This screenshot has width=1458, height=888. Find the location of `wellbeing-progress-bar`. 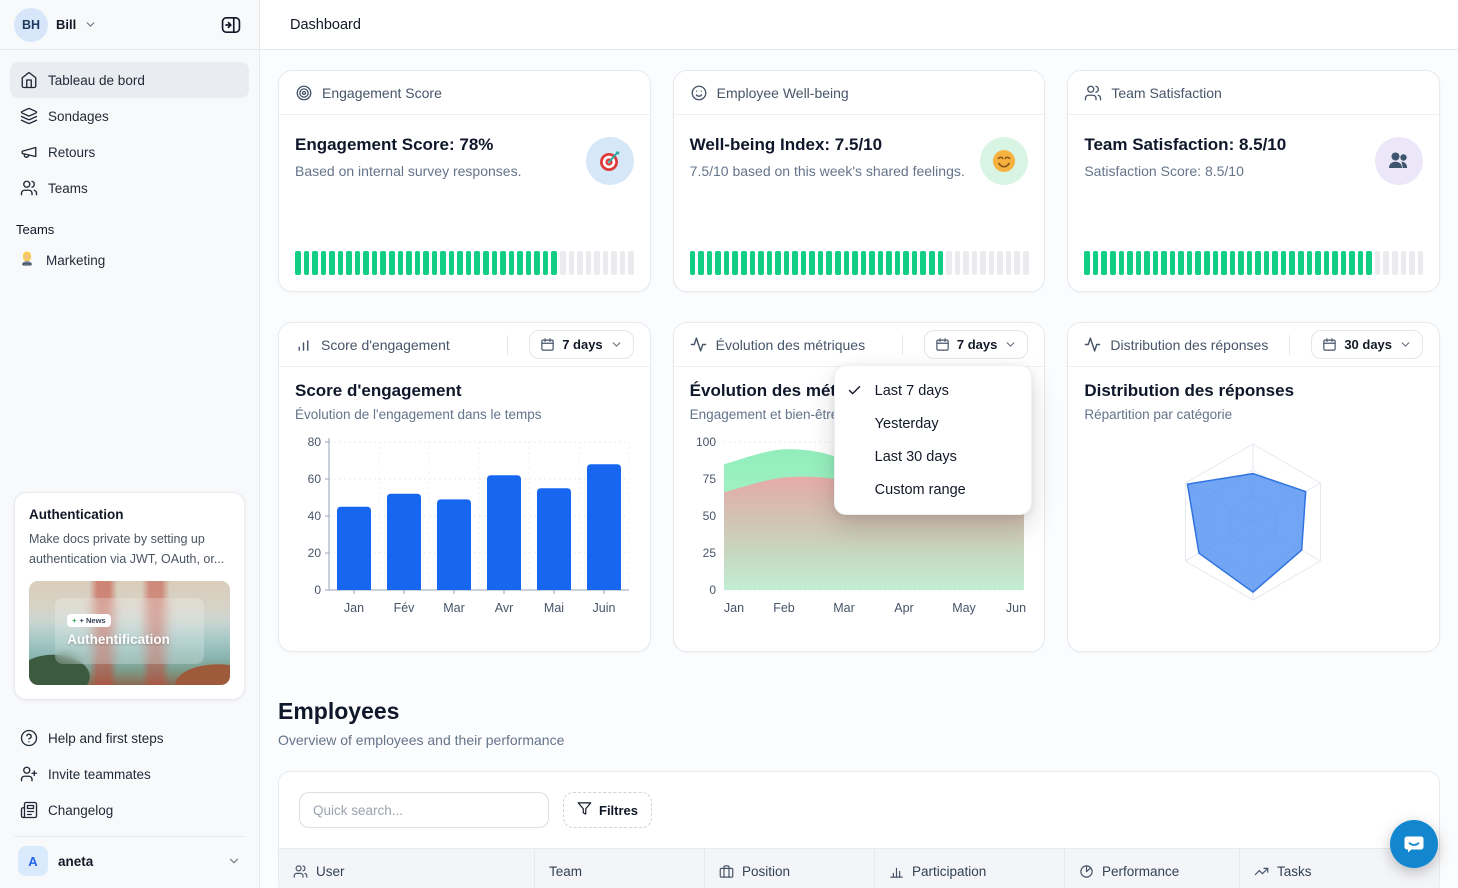

wellbeing-progress-bar is located at coordinates (859, 263).